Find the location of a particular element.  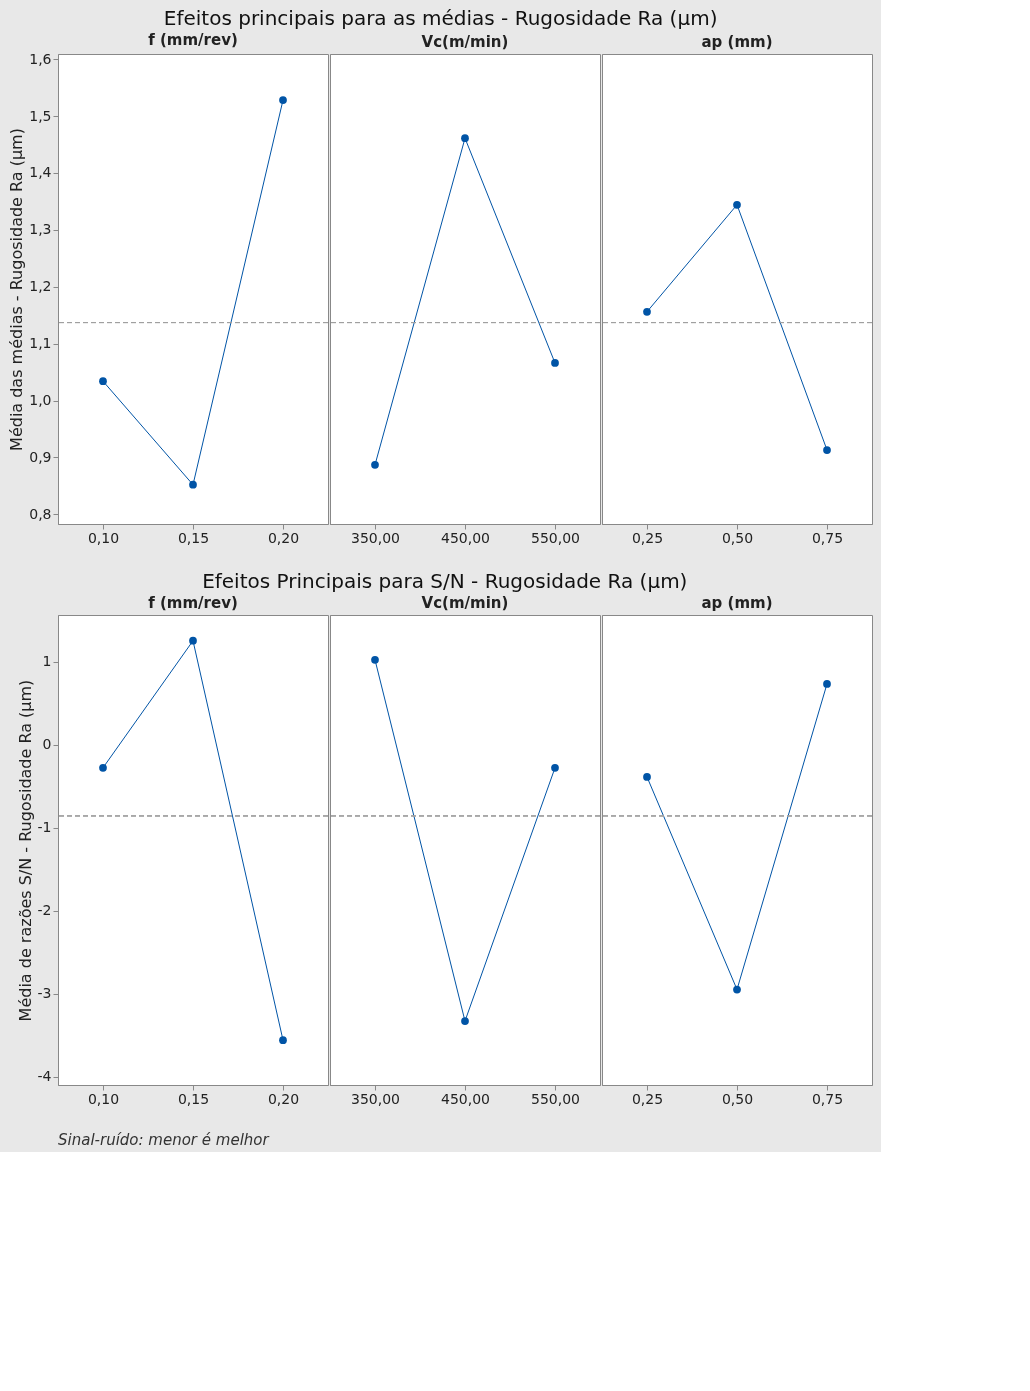

y-tick-label: 0,9 is located at coordinates (40, 456).